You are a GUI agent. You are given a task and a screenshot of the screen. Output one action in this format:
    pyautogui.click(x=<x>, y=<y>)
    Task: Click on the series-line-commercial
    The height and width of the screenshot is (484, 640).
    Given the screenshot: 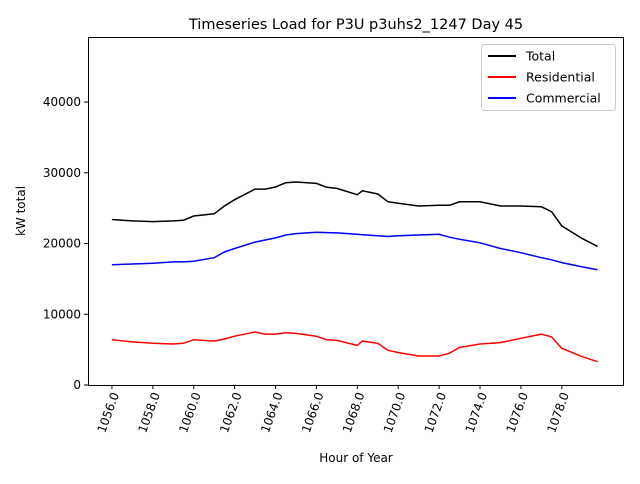 What is the action you would take?
    pyautogui.click(x=354, y=251)
    